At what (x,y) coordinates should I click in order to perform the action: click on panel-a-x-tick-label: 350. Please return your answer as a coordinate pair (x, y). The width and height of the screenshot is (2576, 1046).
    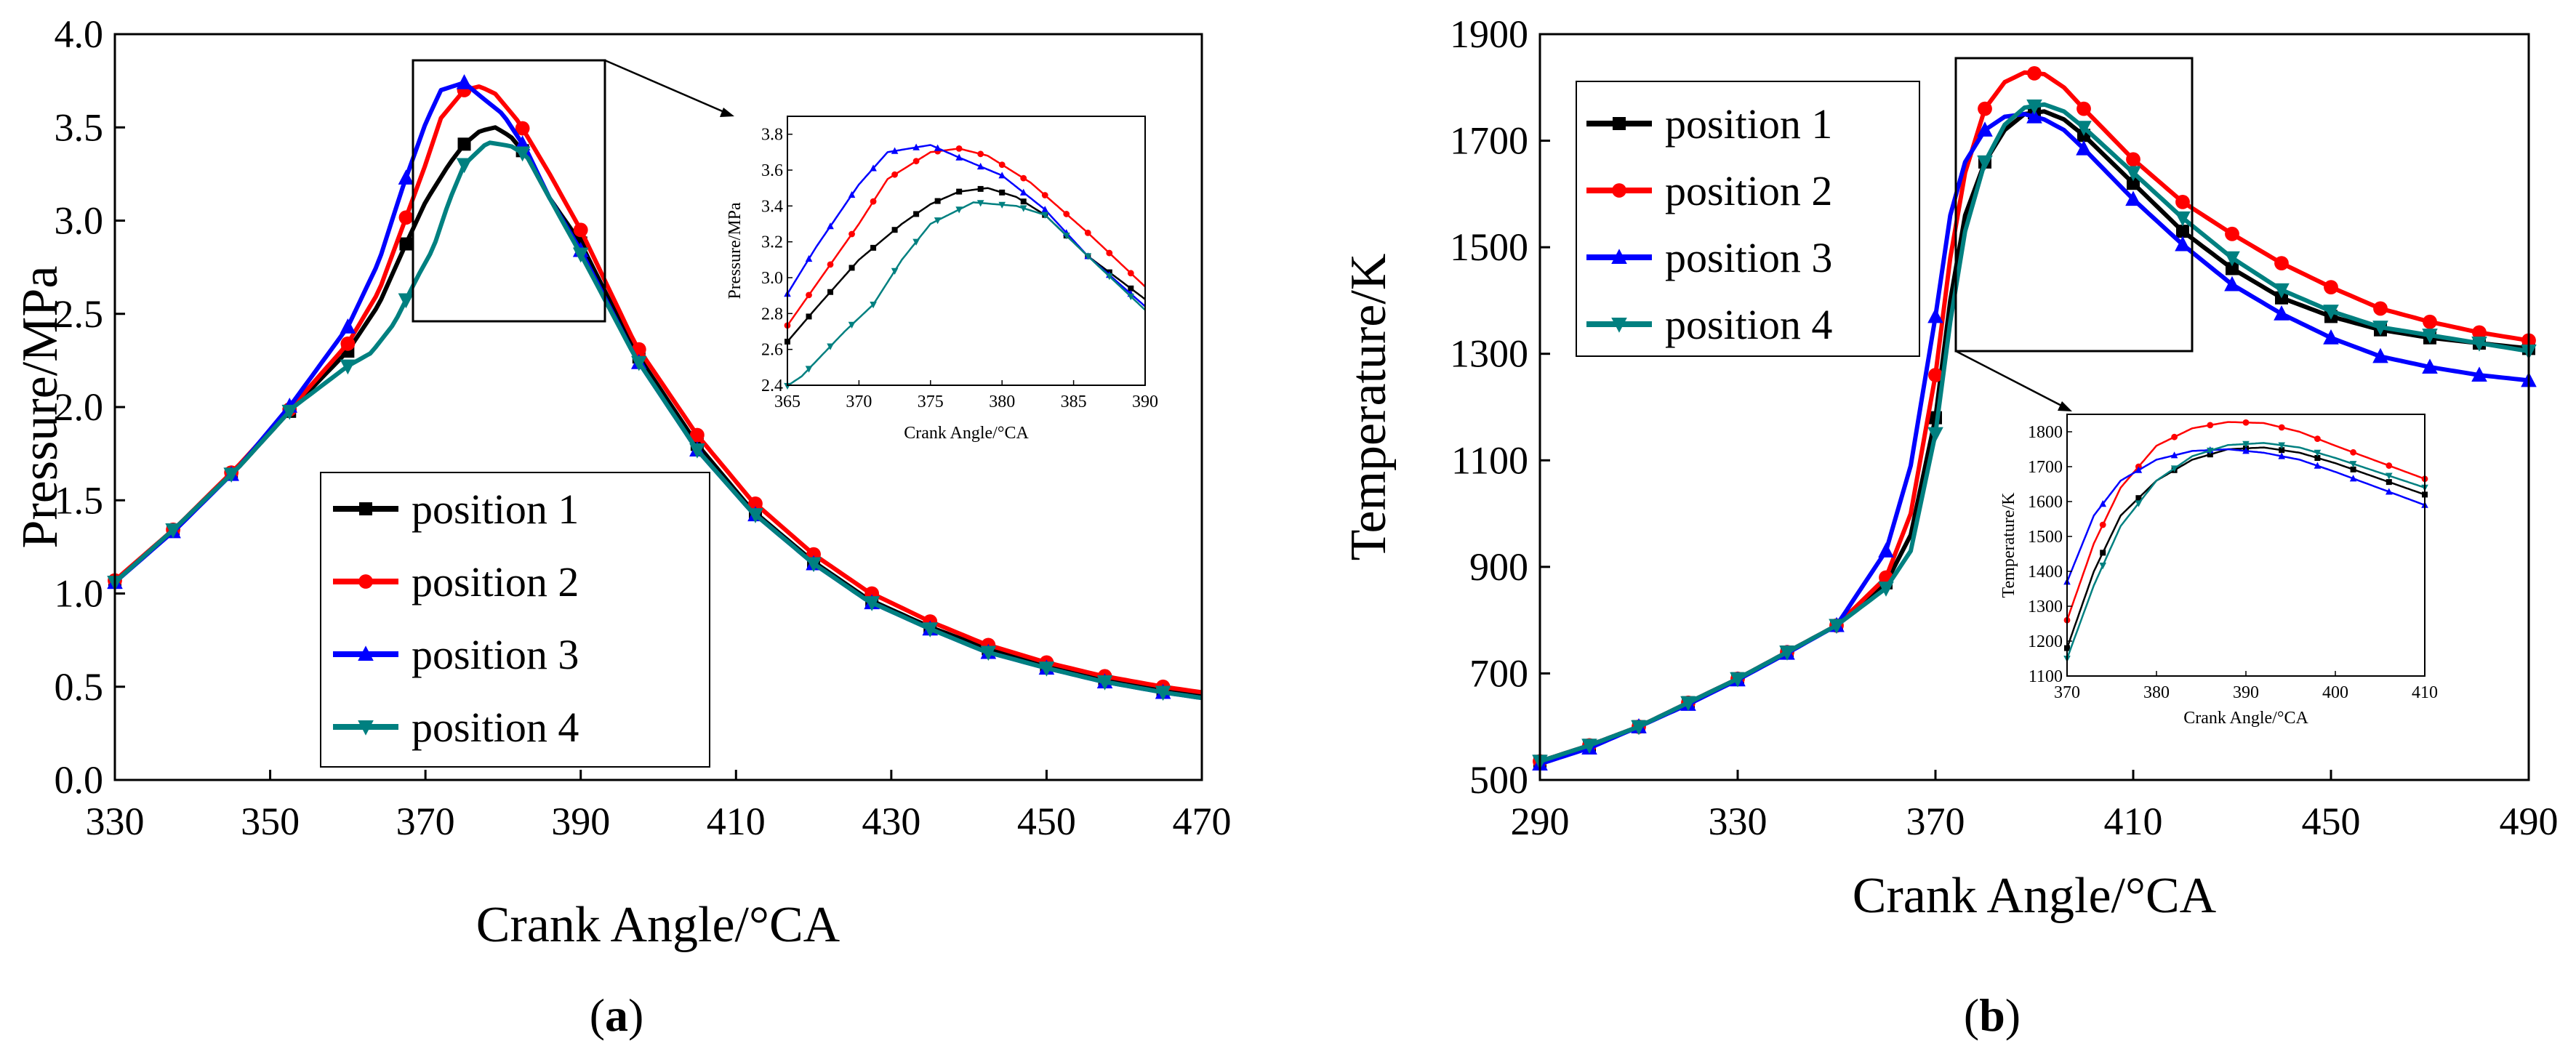
    Looking at the image, I should click on (271, 821).